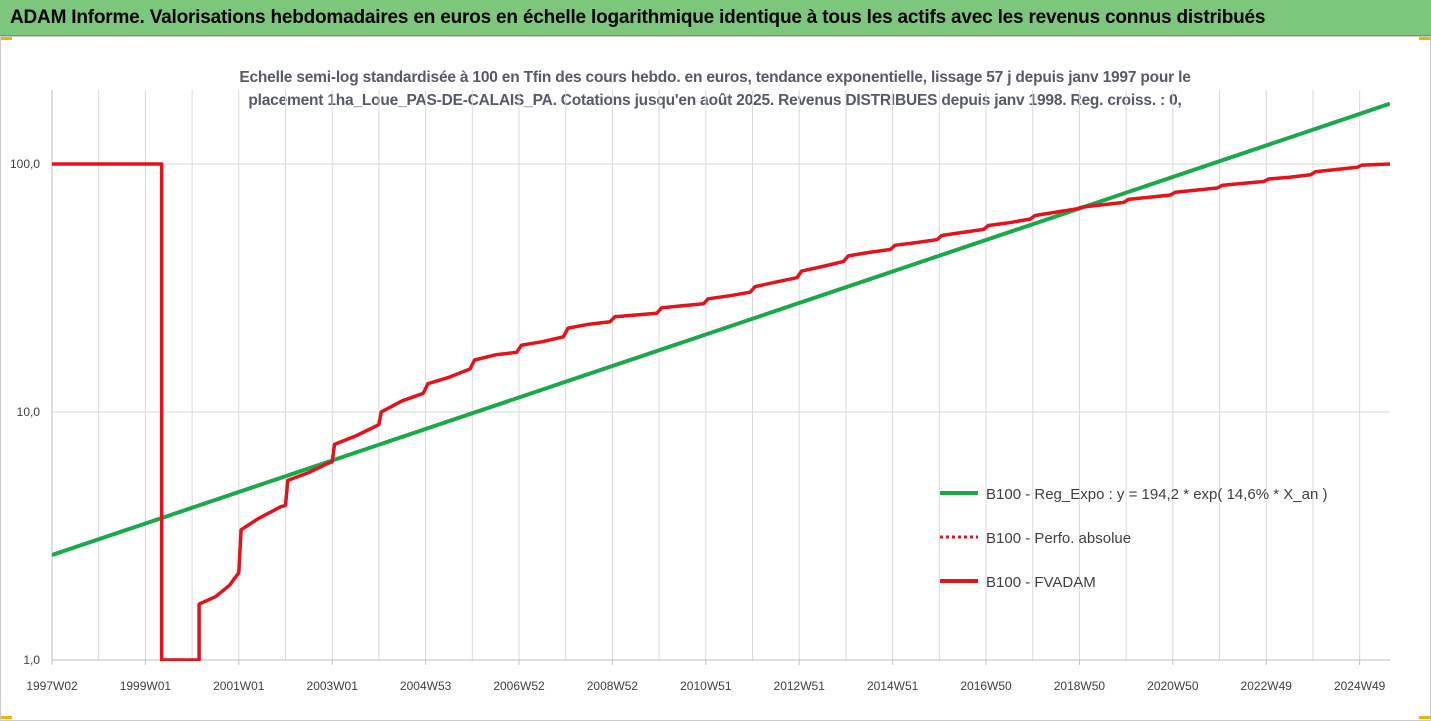 The height and width of the screenshot is (721, 1431). I want to click on y-tick-label: 1,0, so click(31, 660).